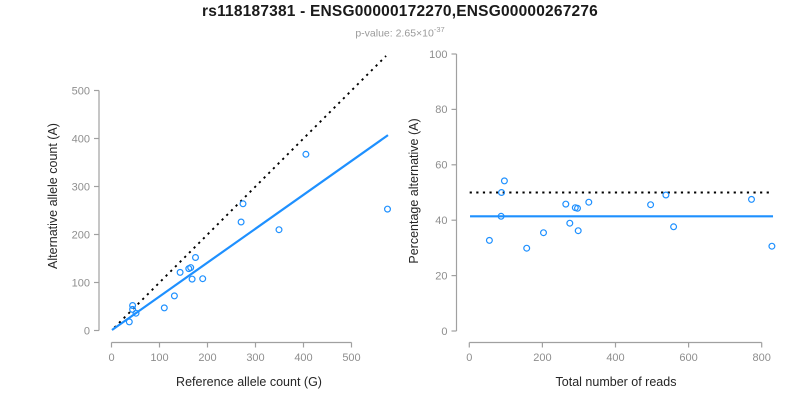 The width and height of the screenshot is (800, 400). Describe the element at coordinates (81, 91) in the screenshot. I see `y-tick-label: 500` at that location.